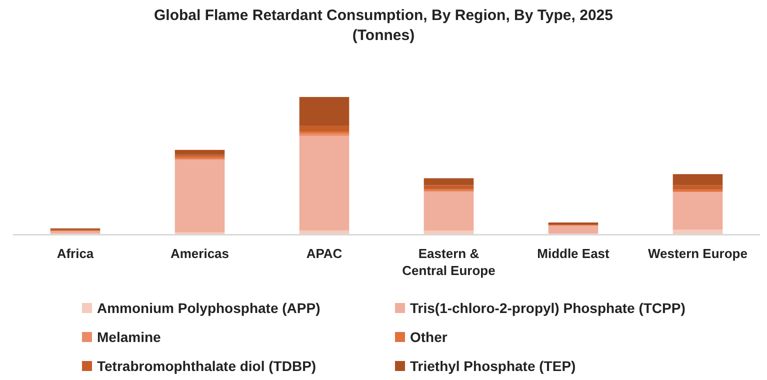 This screenshot has width=767, height=380. What do you see at coordinates (324, 253) in the screenshot?
I see `x-tick-label: APAC` at bounding box center [324, 253].